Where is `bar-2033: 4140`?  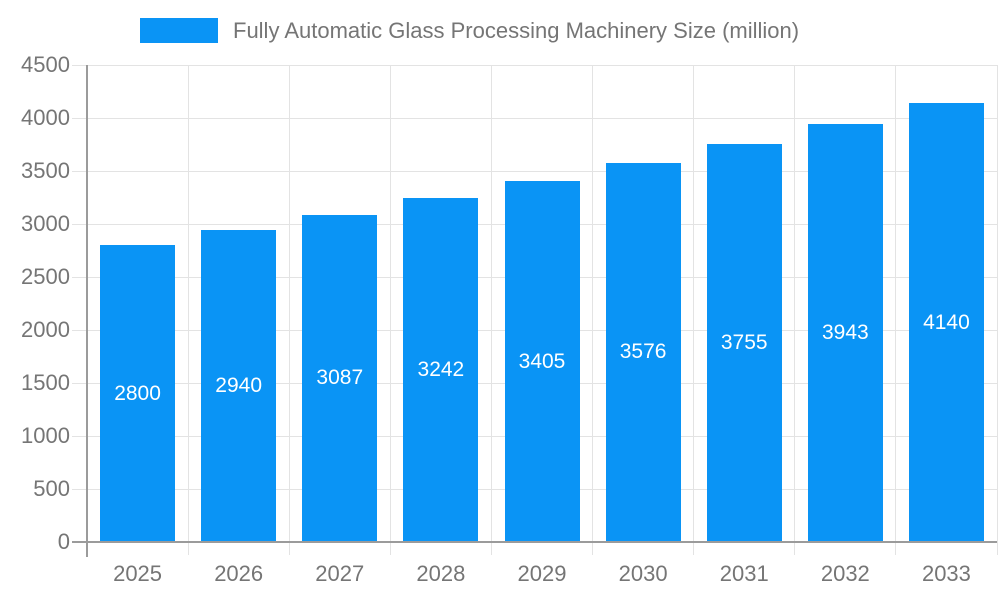
bar-2033: 4140 is located at coordinates (946, 322).